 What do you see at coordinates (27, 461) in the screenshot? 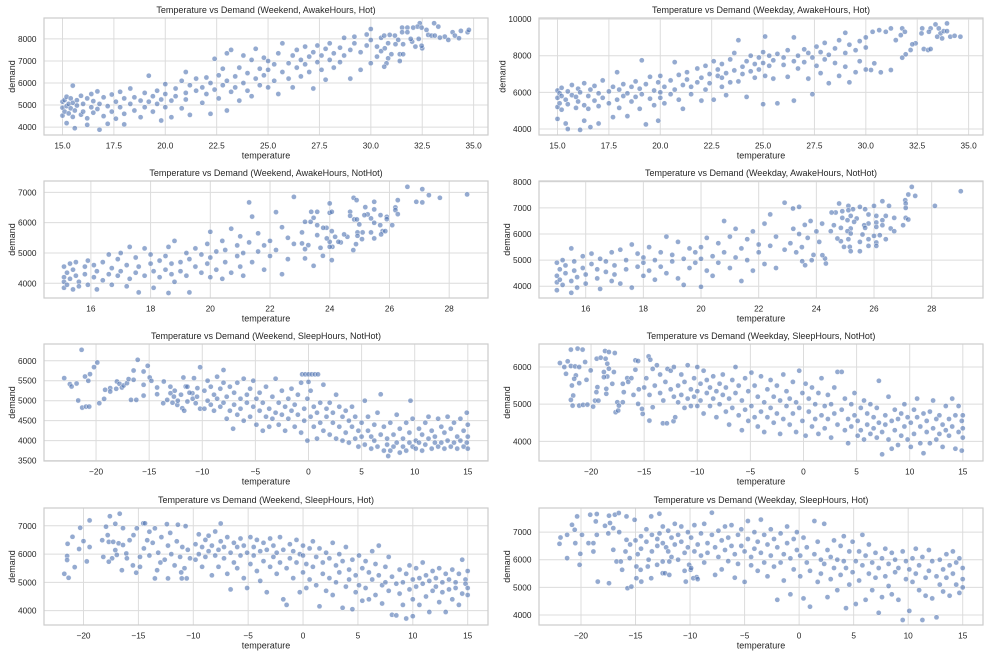
I see `y-tick-label: 3500` at bounding box center [27, 461].